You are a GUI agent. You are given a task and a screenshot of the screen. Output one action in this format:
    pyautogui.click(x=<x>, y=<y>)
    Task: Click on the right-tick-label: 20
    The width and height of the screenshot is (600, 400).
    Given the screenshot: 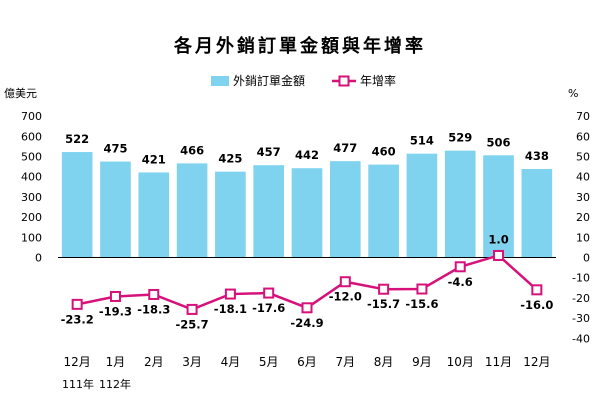 What is the action you would take?
    pyautogui.click(x=583, y=217)
    